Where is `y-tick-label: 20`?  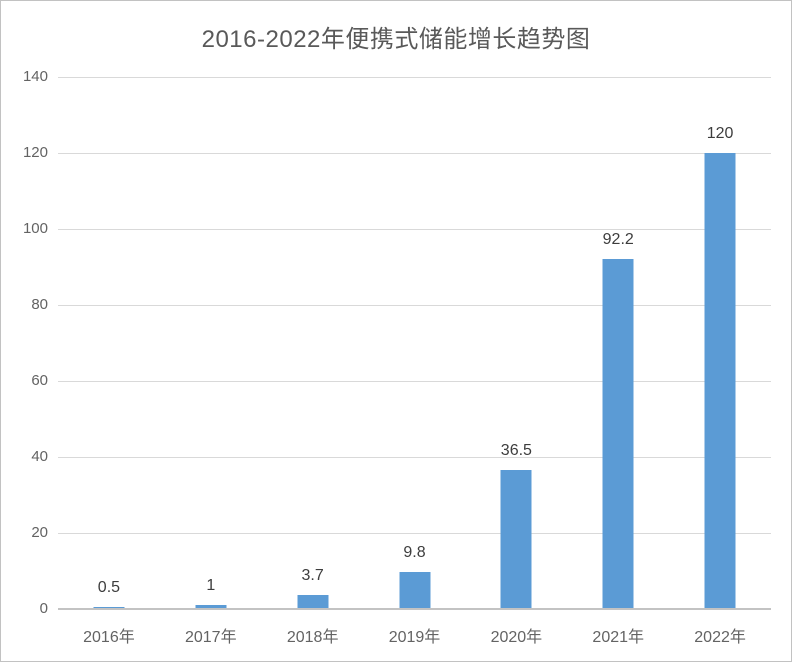
y-tick-label: 20 is located at coordinates (39, 532).